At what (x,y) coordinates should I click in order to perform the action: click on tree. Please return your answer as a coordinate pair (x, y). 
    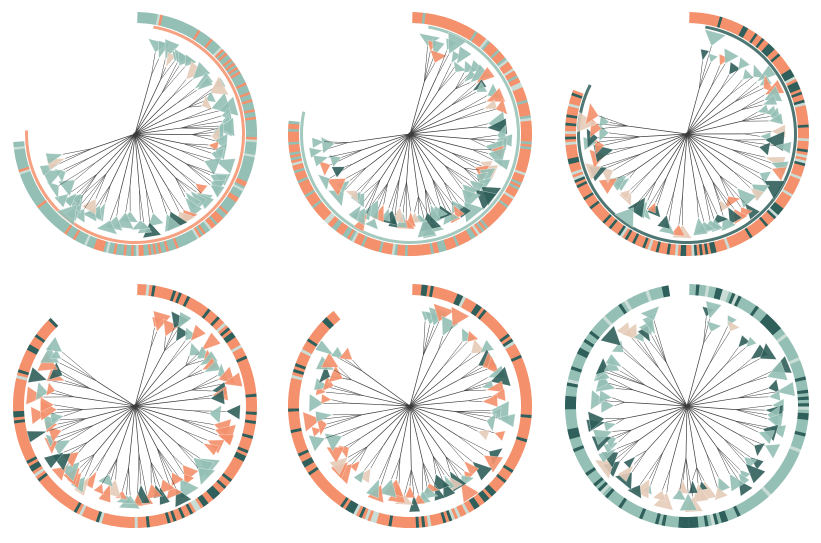
    Looking at the image, I should click on (691, 406).